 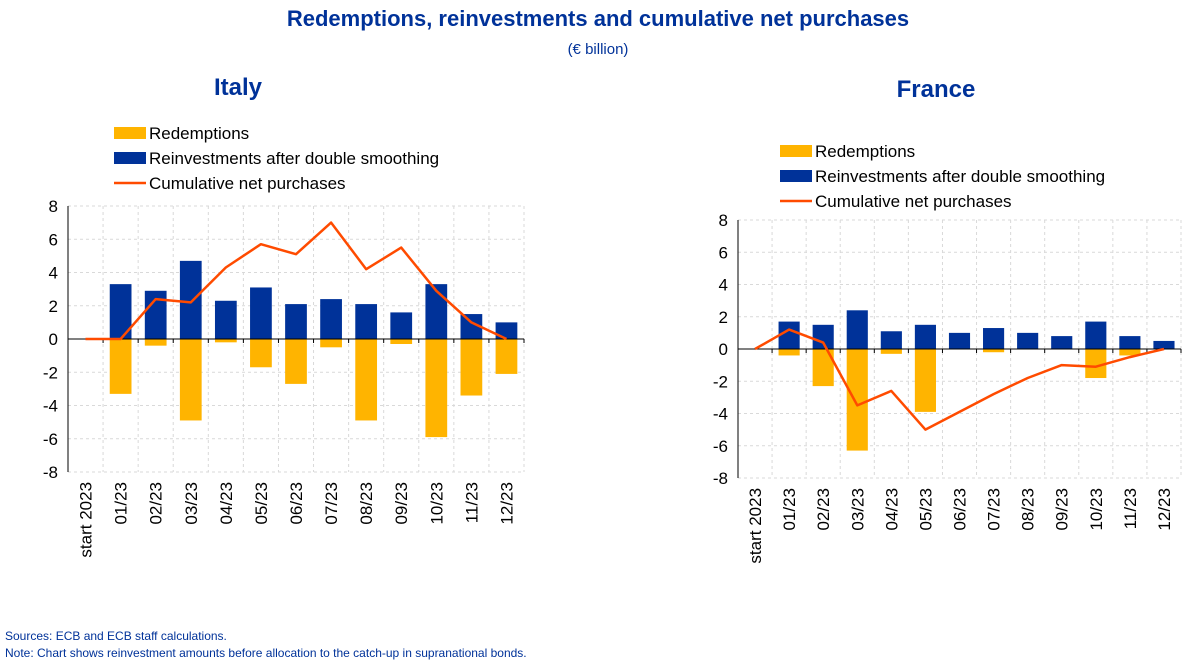 I want to click on x-tick-label: 11/23, so click(x=1130, y=508).